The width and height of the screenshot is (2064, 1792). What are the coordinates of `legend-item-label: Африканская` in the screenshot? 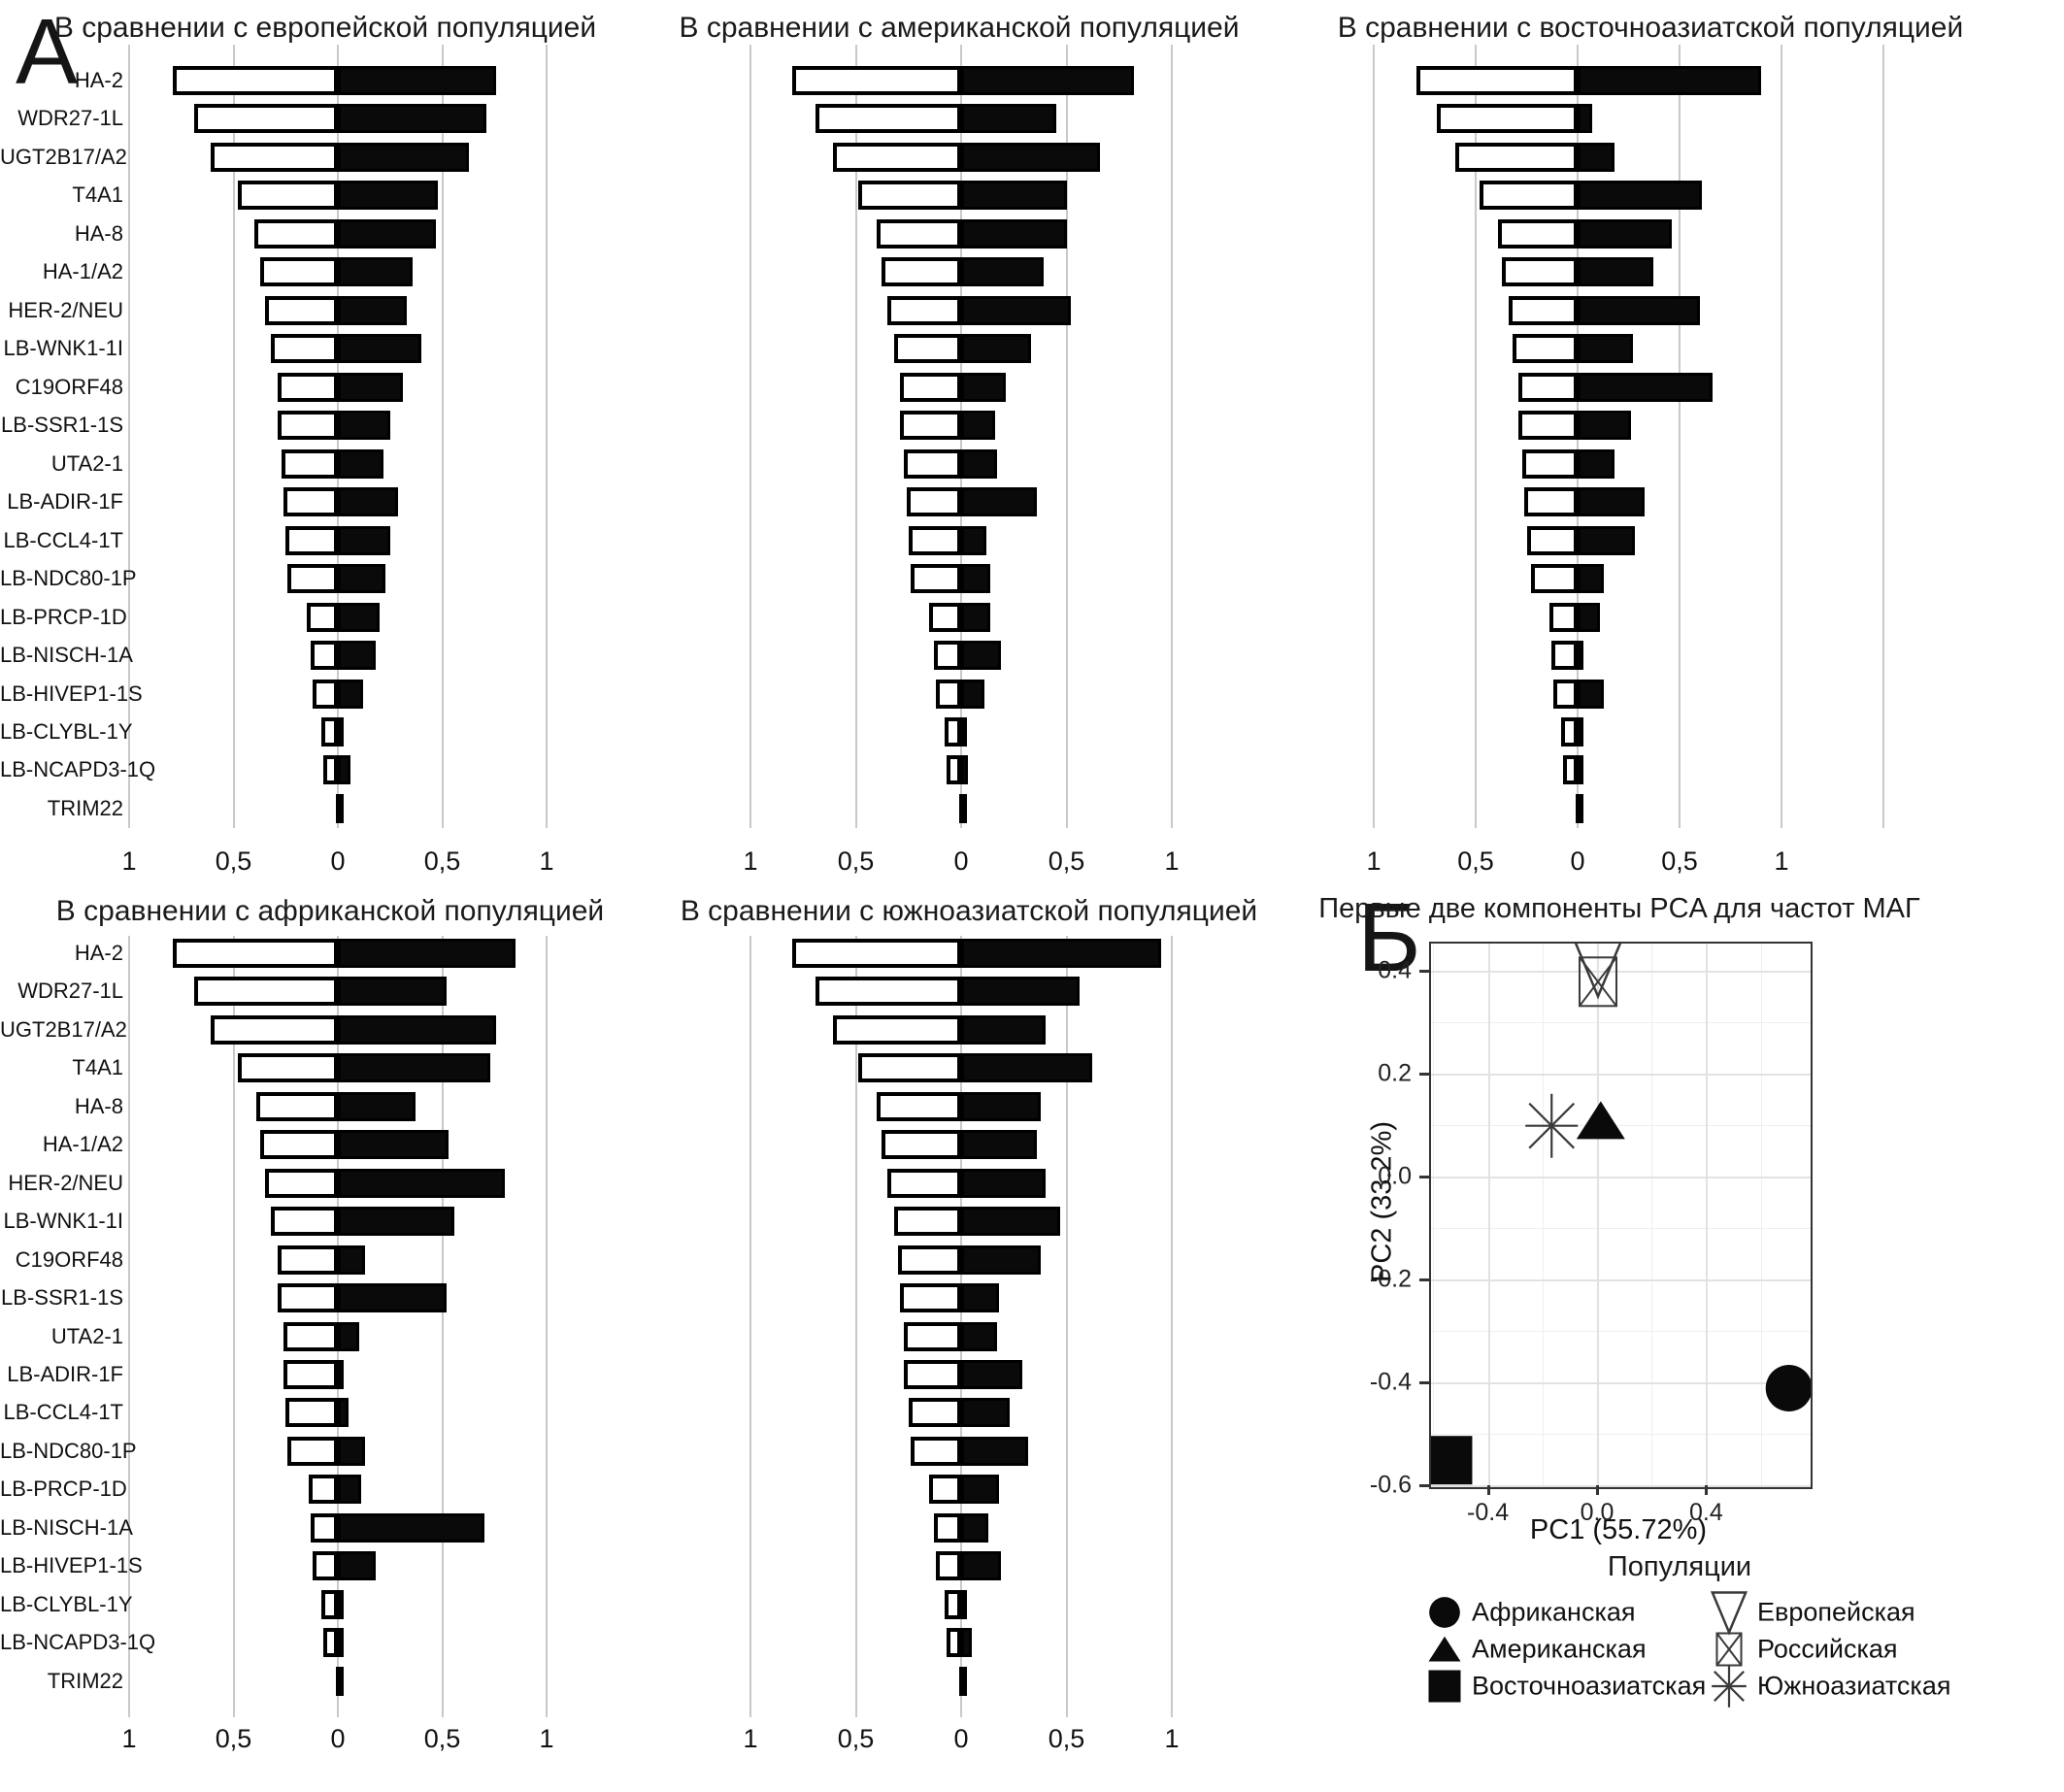 It's located at (1554, 1612).